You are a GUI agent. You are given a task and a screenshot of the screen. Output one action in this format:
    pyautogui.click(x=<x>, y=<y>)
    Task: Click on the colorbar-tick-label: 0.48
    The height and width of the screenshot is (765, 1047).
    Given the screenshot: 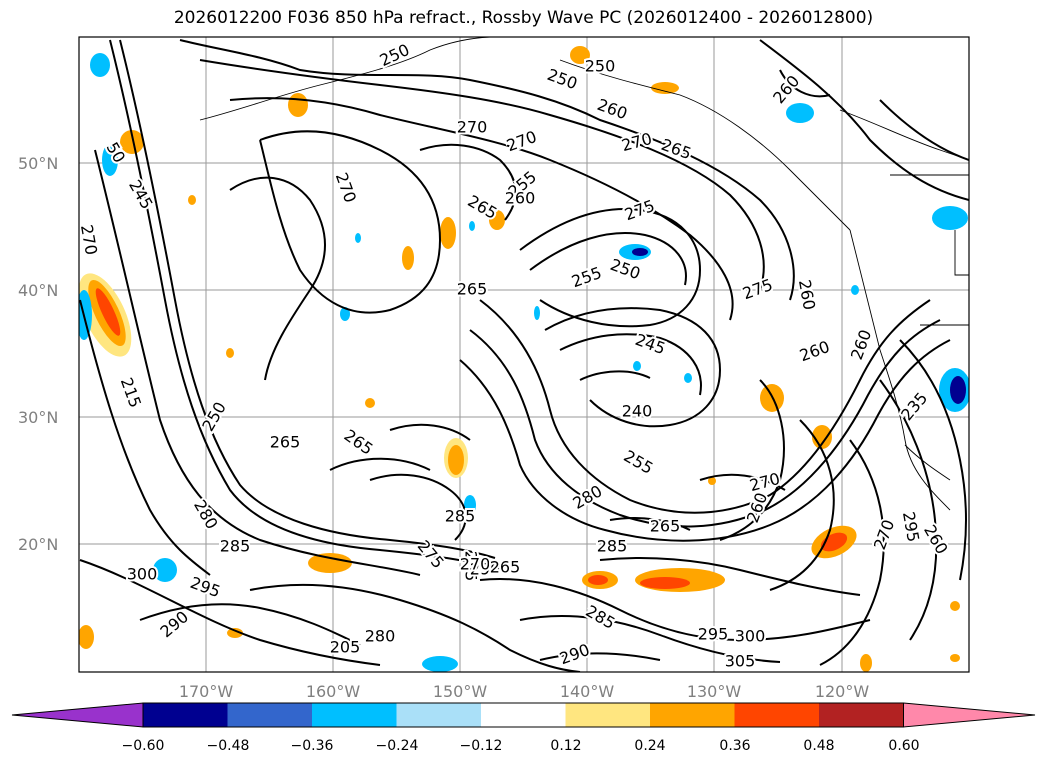 What is the action you would take?
    pyautogui.click(x=818, y=746)
    